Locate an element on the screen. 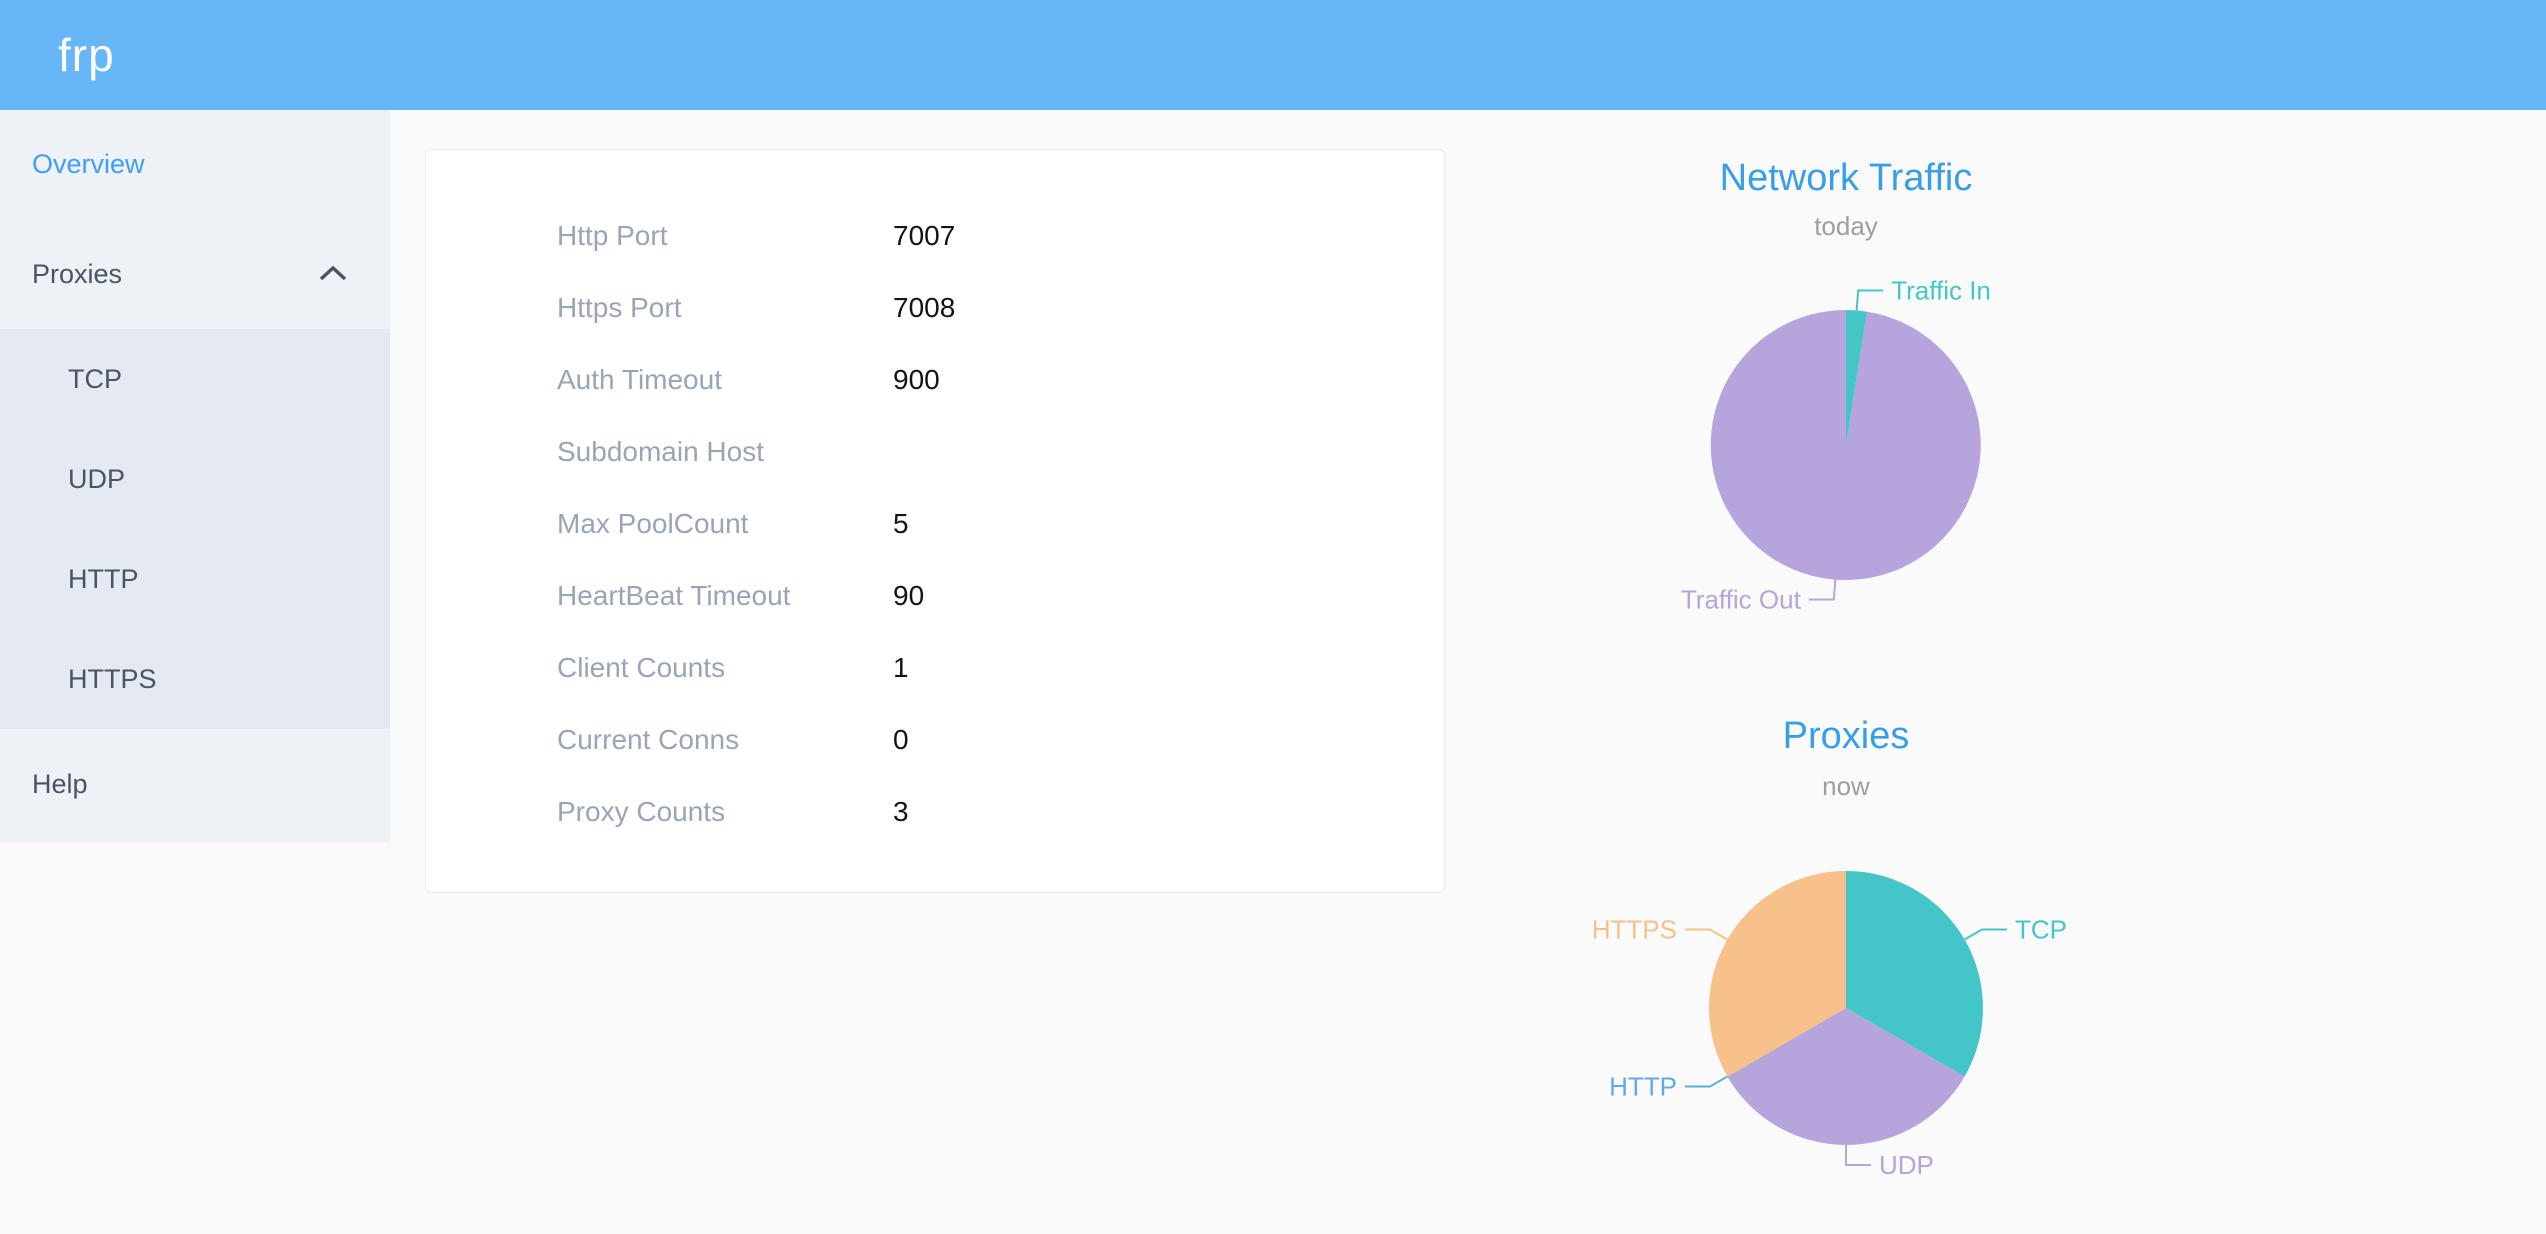  pie-label-traffic-in: Traffic In is located at coordinates (1941, 291).